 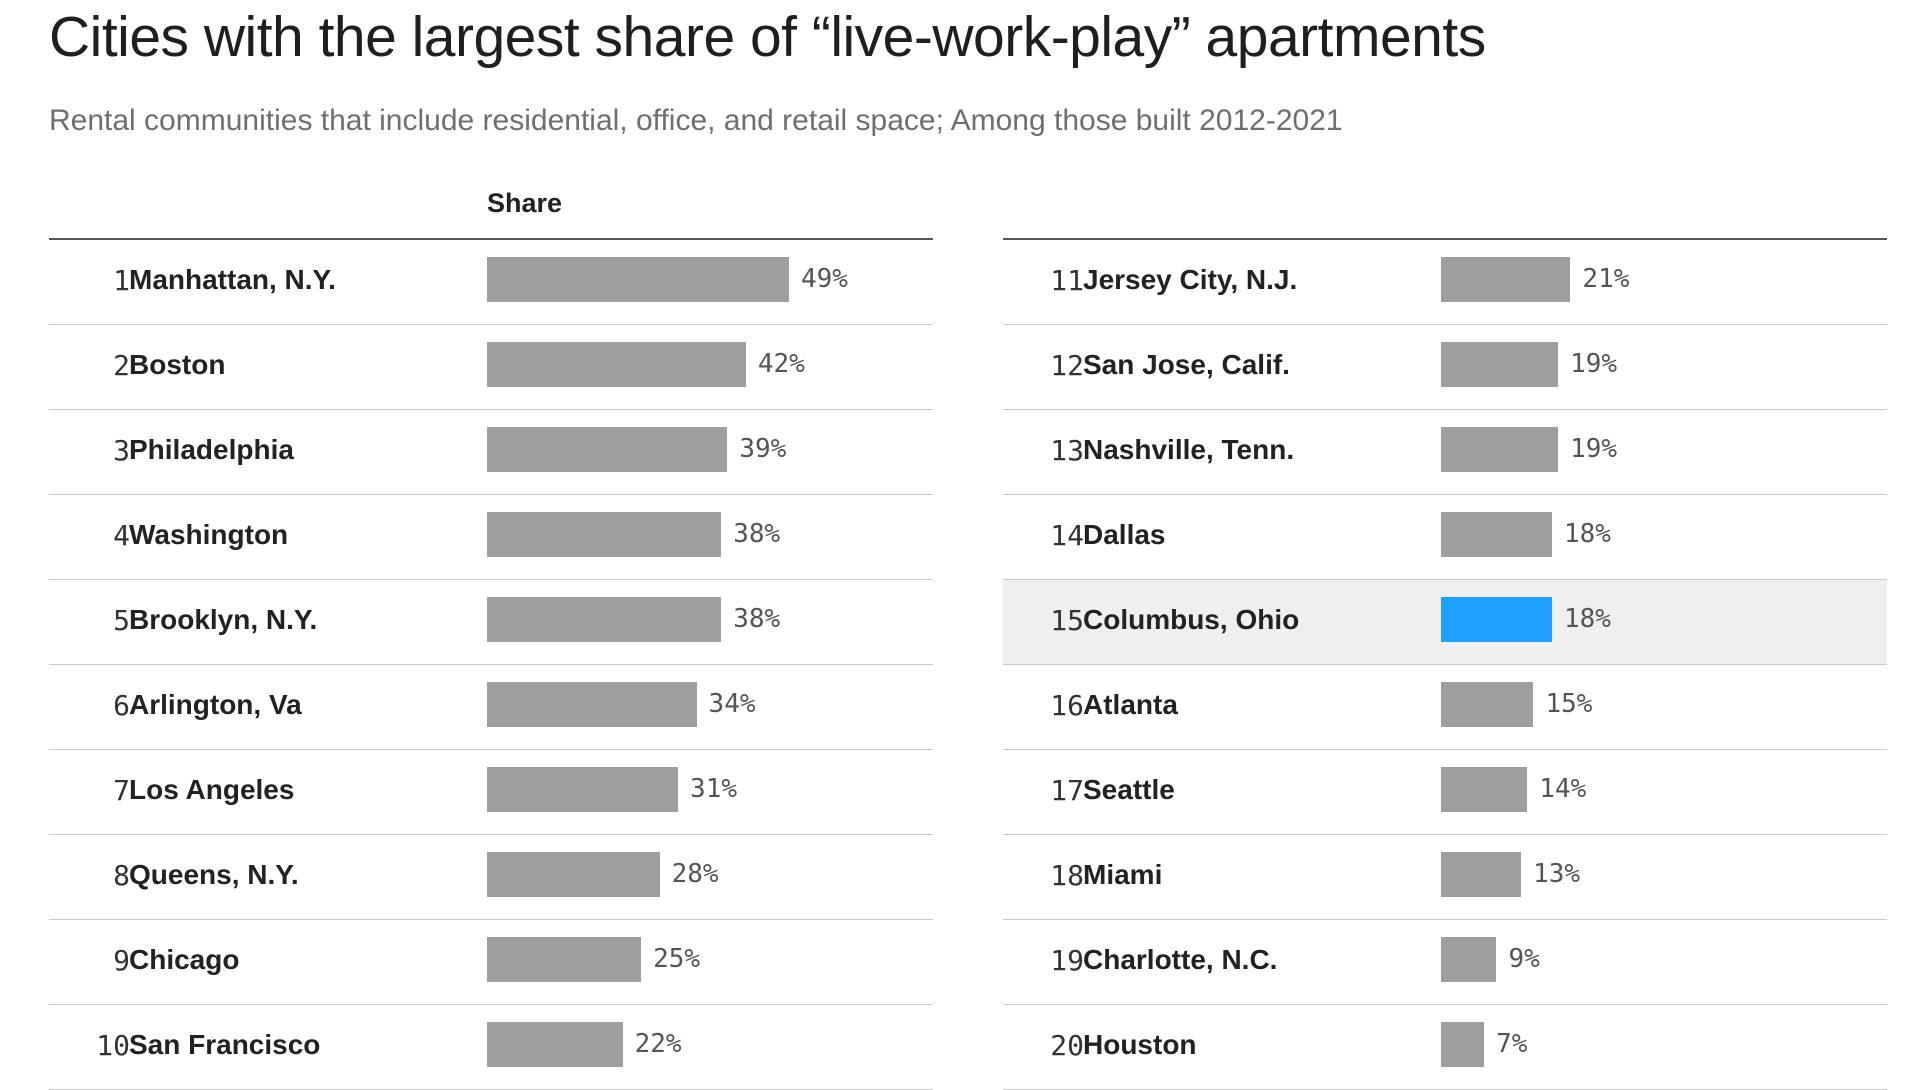 I want to click on table-row: 11 Jersey City, N.J. 21%, so click(x=1445, y=282).